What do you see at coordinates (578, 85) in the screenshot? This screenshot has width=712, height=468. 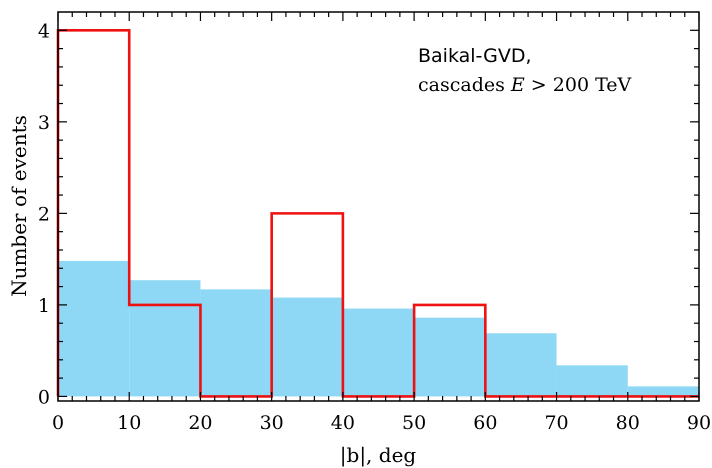 I see `annotation-suffix: > 200 TeV` at bounding box center [578, 85].